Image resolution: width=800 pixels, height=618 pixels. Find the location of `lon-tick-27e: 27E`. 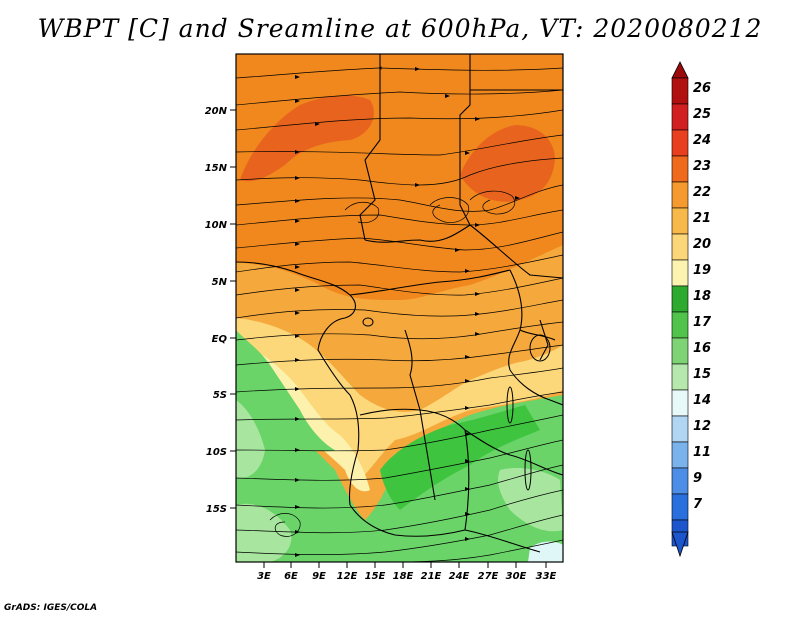

lon-tick-27e: 27E is located at coordinates (488, 572).